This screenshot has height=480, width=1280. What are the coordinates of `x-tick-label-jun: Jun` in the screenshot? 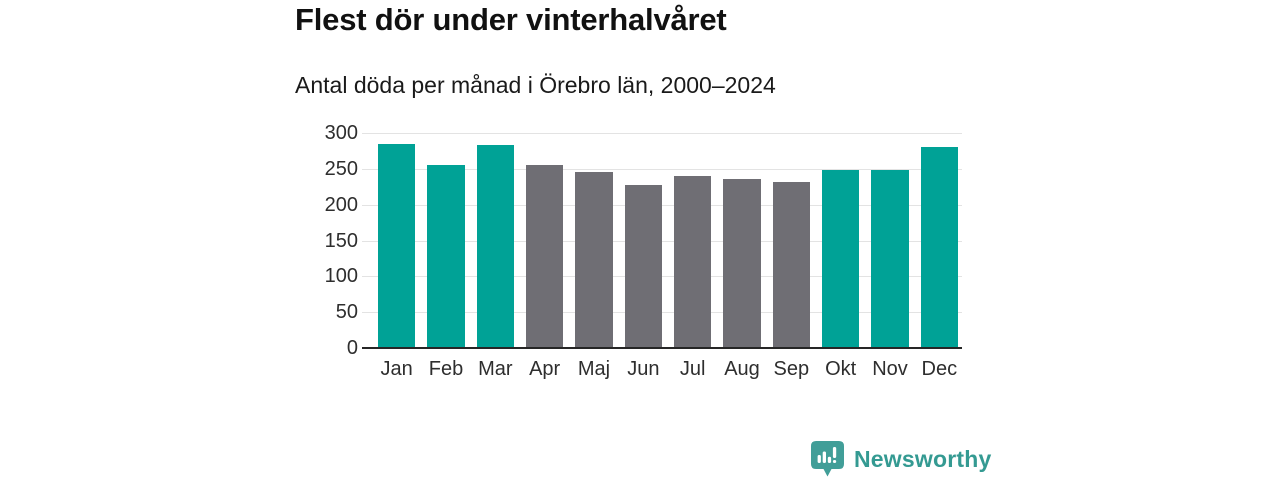 It's located at (643, 369).